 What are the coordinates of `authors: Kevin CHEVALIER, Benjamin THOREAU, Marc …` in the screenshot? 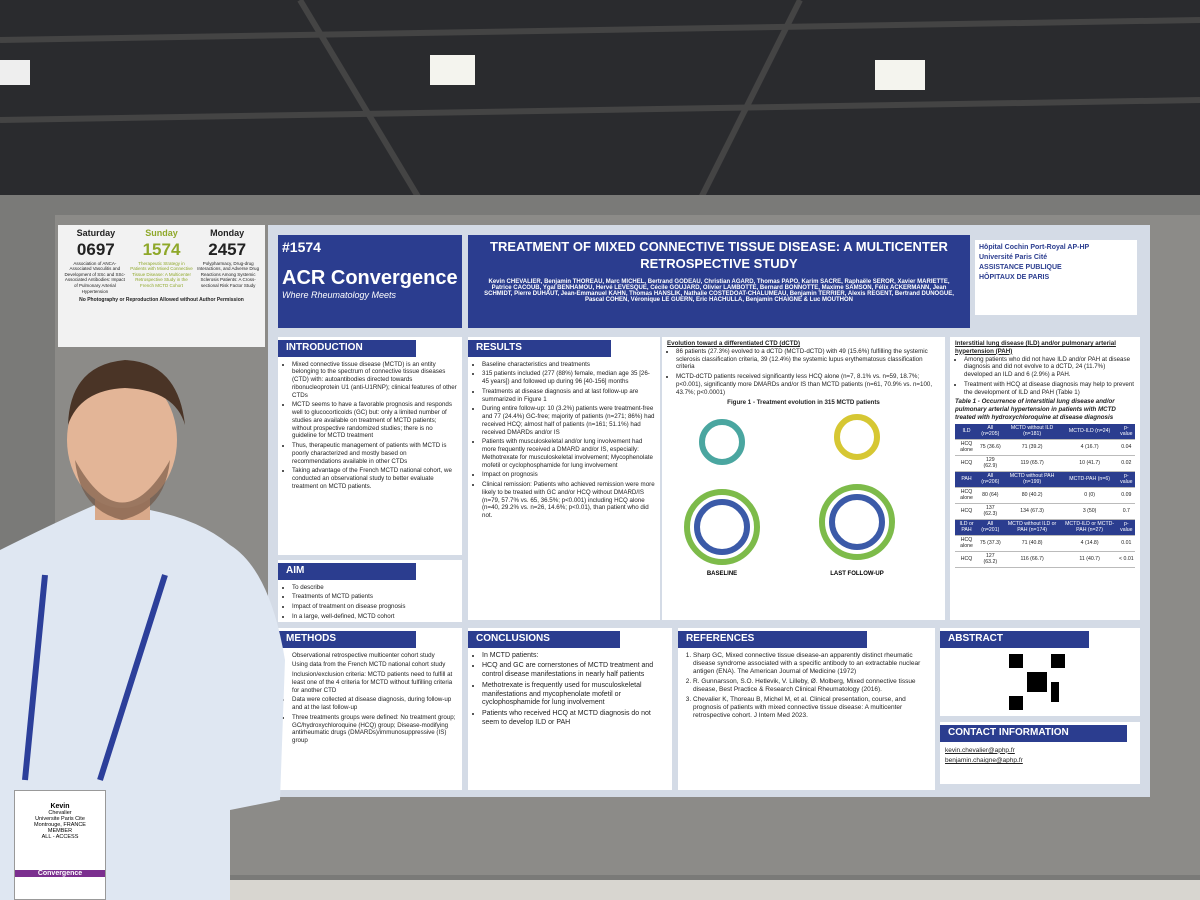 It's located at (719, 290).